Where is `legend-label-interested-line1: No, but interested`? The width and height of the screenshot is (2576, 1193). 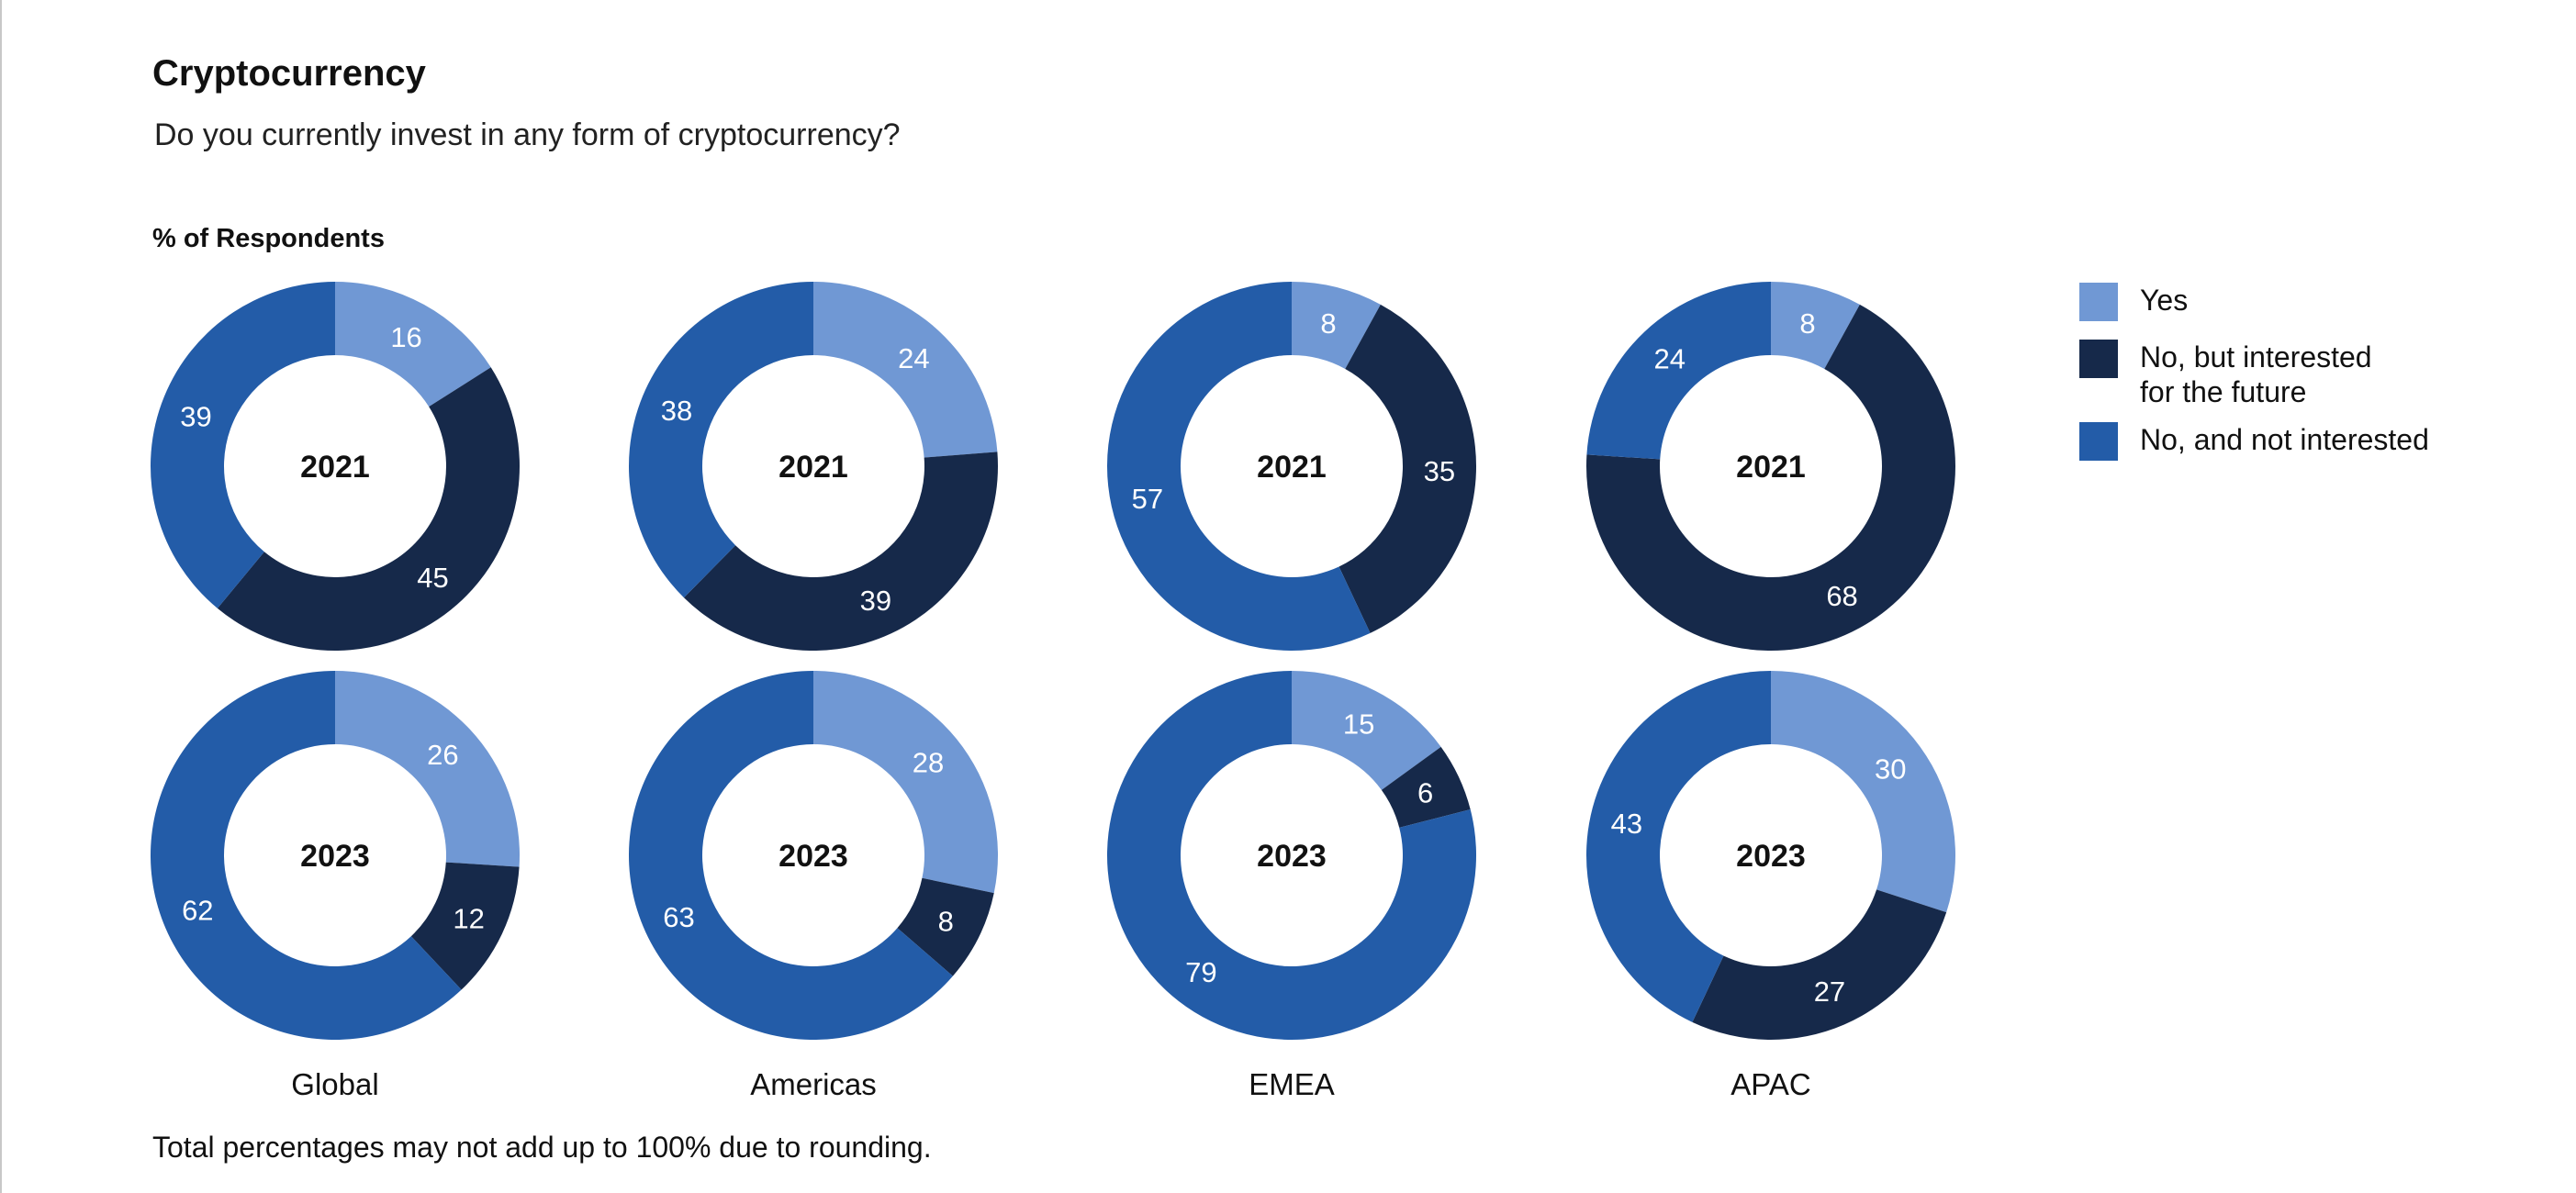
legend-label-interested-line1: No, but interested is located at coordinates (2256, 357).